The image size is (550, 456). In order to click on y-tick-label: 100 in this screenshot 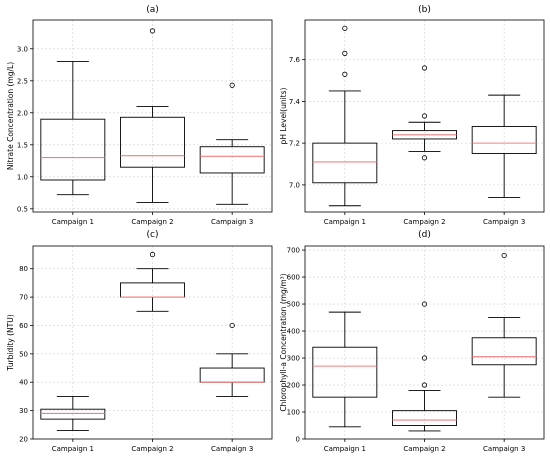, I will do `click(293, 413)`.